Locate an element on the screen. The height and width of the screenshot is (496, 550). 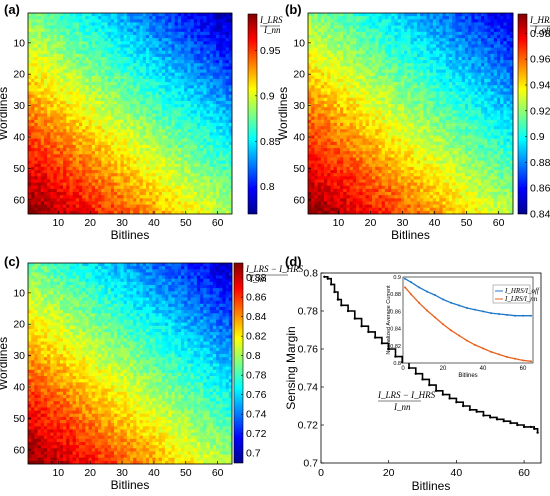
colorbar-tick-label: 0.94 is located at coordinates (540, 85).